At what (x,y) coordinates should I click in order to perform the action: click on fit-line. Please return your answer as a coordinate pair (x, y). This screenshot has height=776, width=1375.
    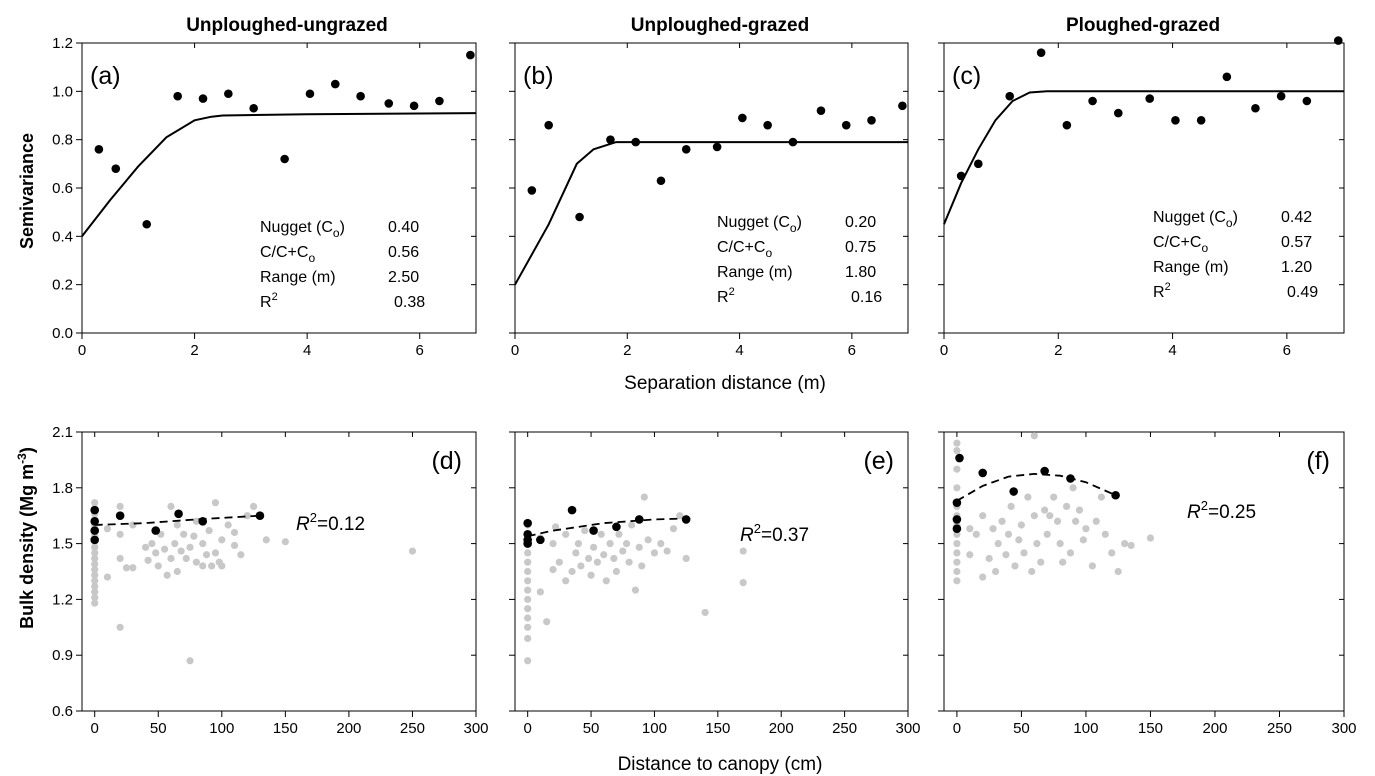
    Looking at the image, I should click on (1144, 157).